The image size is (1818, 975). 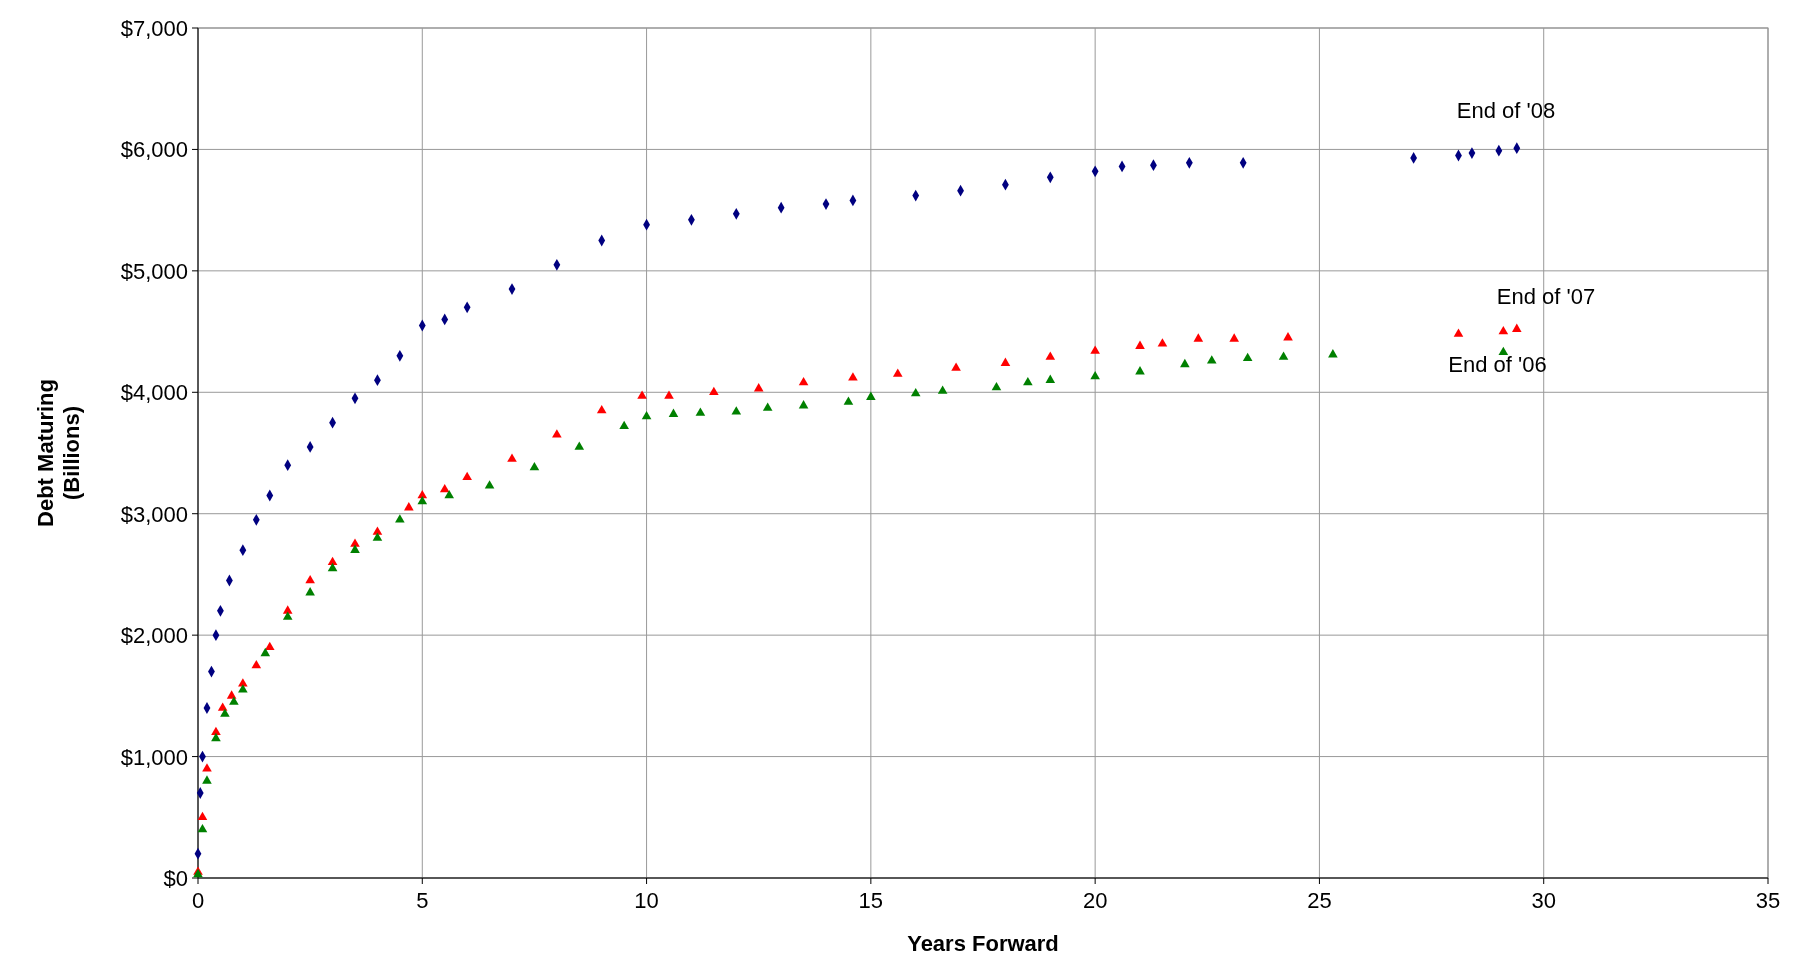 What do you see at coordinates (58, 453) in the screenshot?
I see `y-axis-title: Debt Maturing (Billions)` at bounding box center [58, 453].